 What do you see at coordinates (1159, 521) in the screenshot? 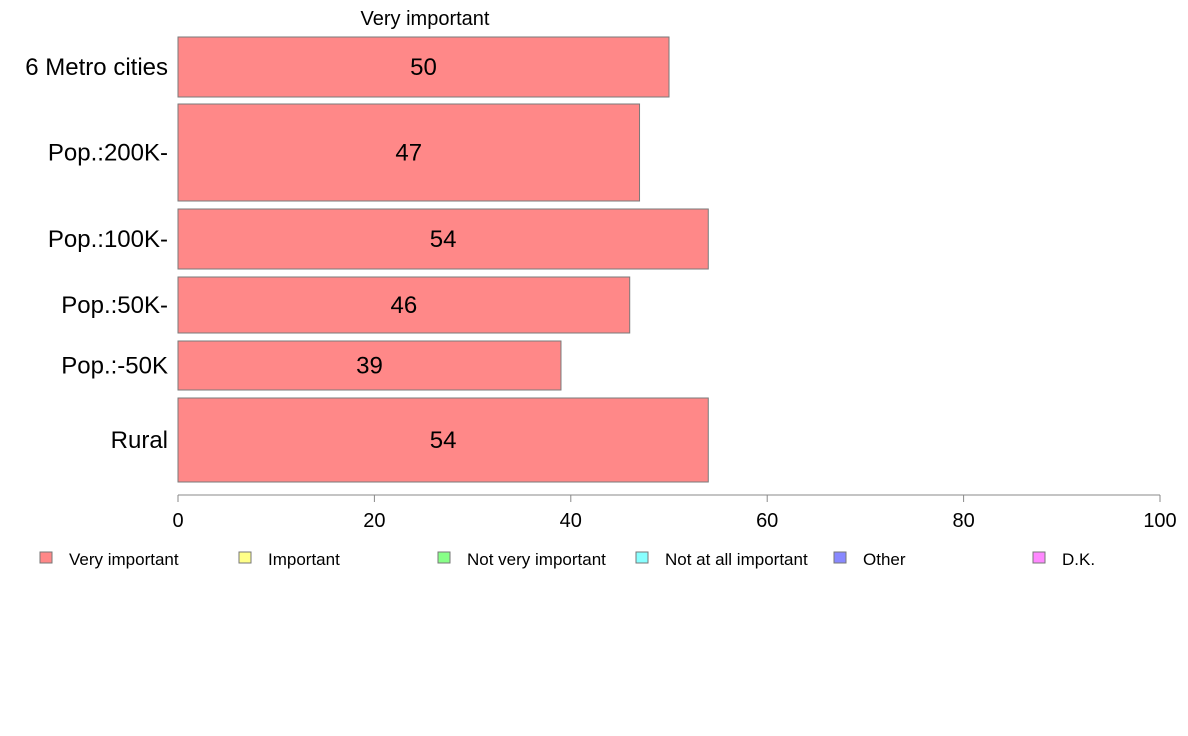
I see `x-tick-label: 100` at bounding box center [1159, 521].